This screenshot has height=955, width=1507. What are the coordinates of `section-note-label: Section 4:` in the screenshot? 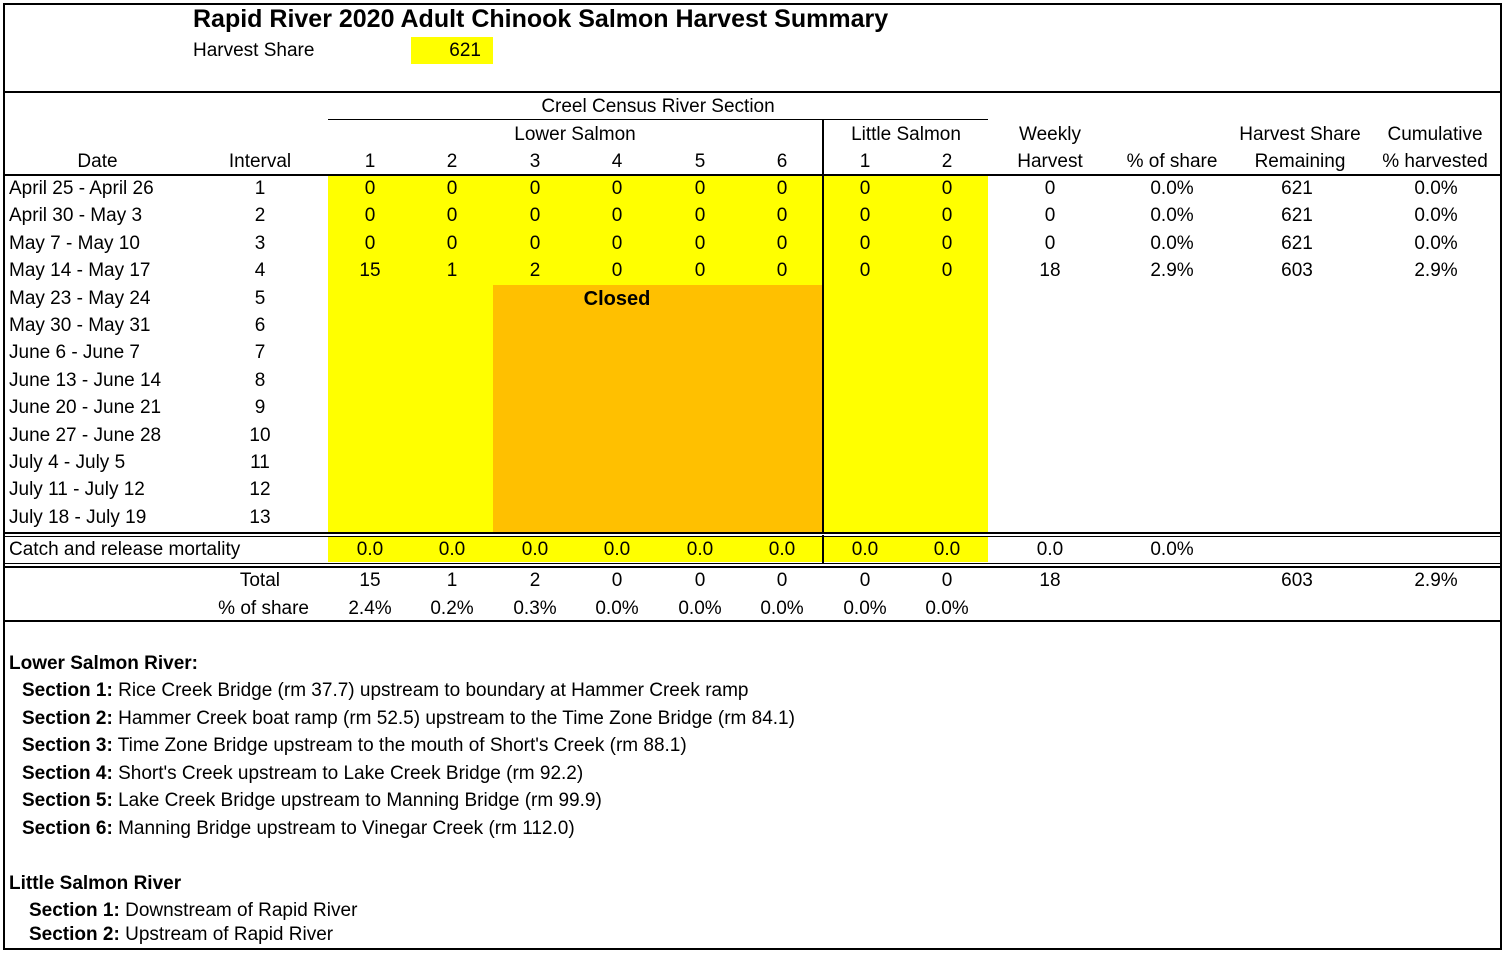 It's located at (67, 773).